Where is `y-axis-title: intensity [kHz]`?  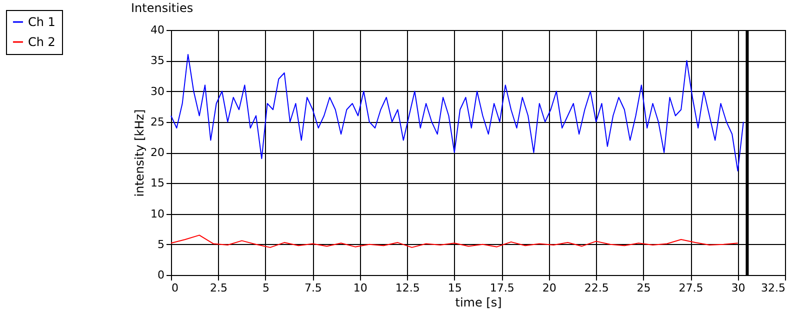
y-axis-title: intensity [kHz] is located at coordinates (139, 153).